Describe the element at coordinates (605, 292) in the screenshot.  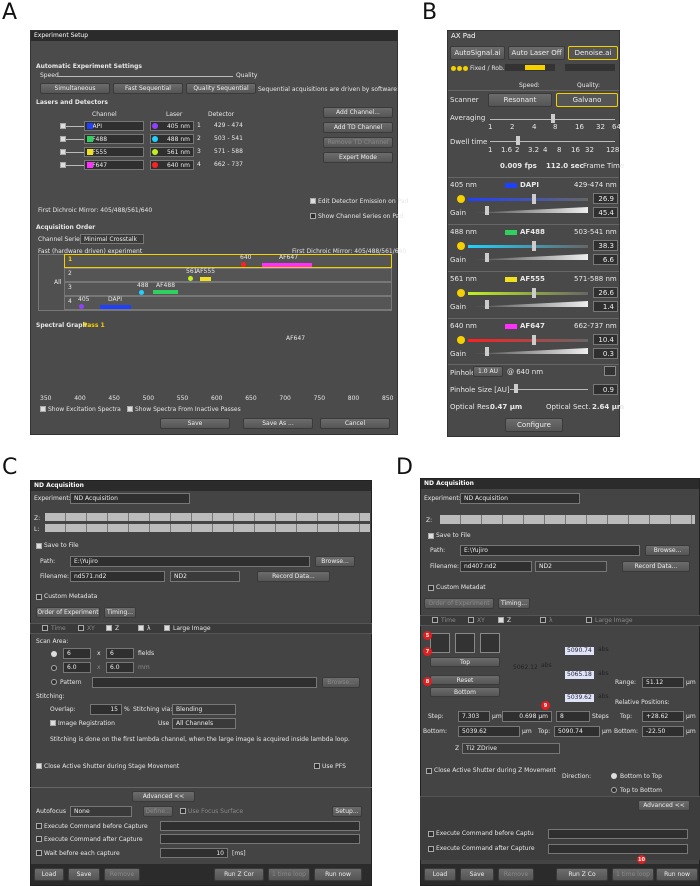
I see `field: 26.6` at that location.